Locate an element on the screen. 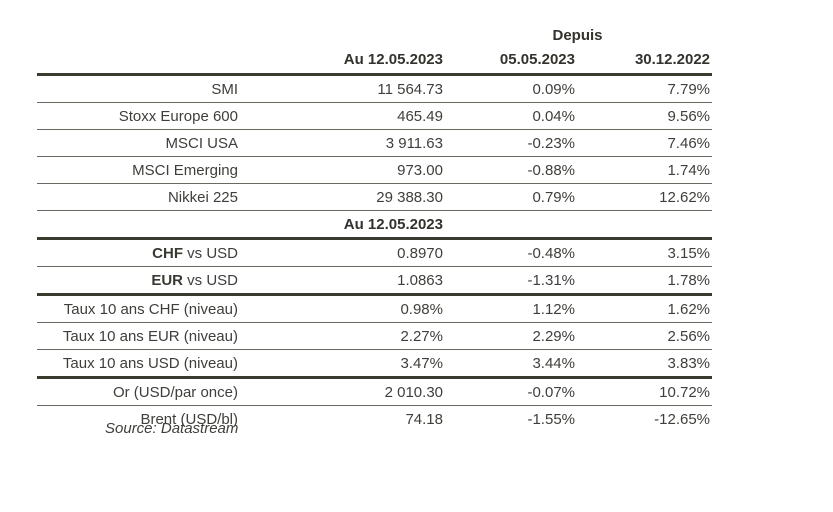  value-current: 29 388.30 is located at coordinates (347, 197).